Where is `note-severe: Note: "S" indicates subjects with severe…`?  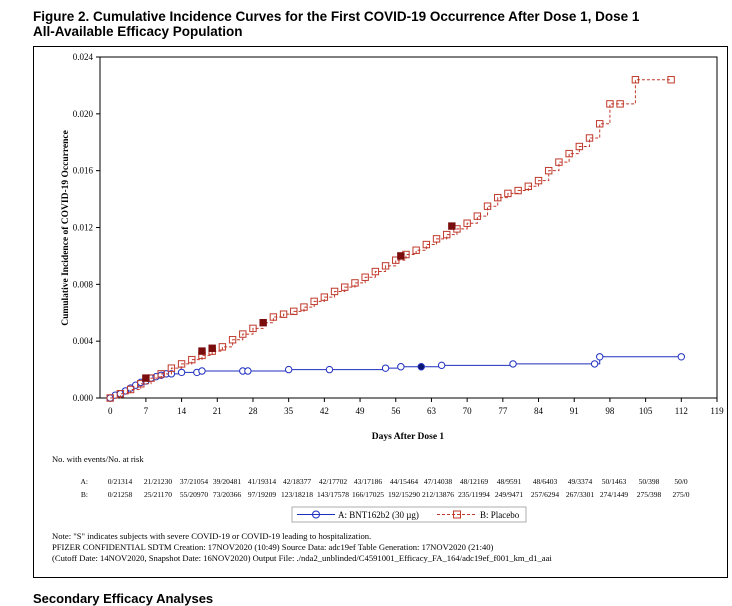
note-severe: Note: "S" indicates subjects with severe… is located at coordinates (212, 536).